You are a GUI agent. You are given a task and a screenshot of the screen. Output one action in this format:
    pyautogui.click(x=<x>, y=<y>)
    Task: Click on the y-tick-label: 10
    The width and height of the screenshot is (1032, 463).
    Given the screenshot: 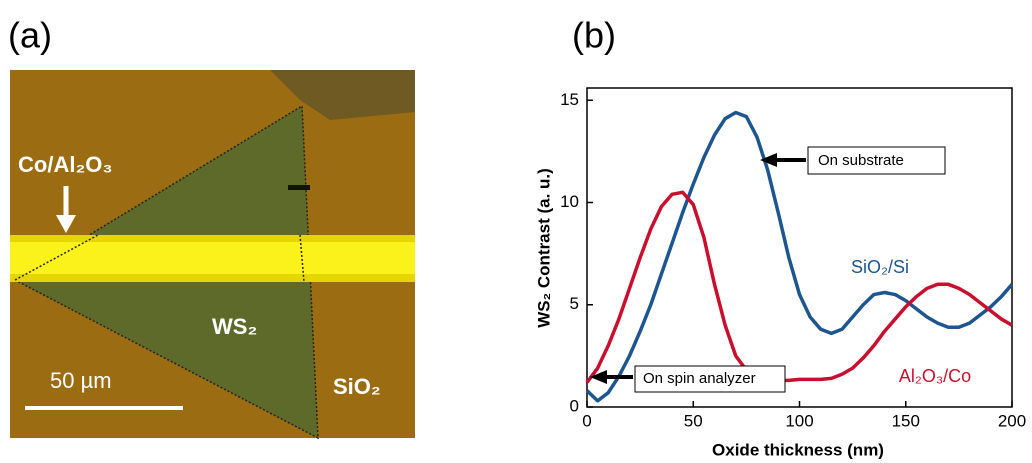 What is the action you would take?
    pyautogui.click(x=569, y=201)
    